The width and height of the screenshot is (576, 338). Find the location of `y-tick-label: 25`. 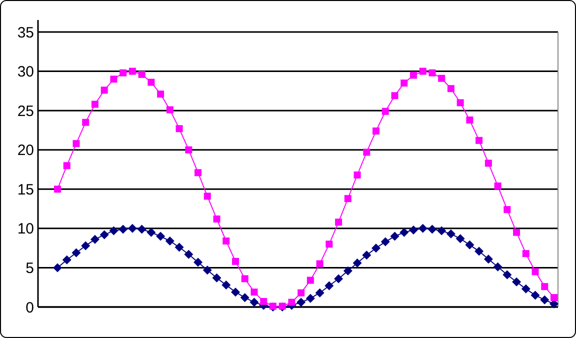

y-tick-label: 25 is located at coordinates (25, 111).